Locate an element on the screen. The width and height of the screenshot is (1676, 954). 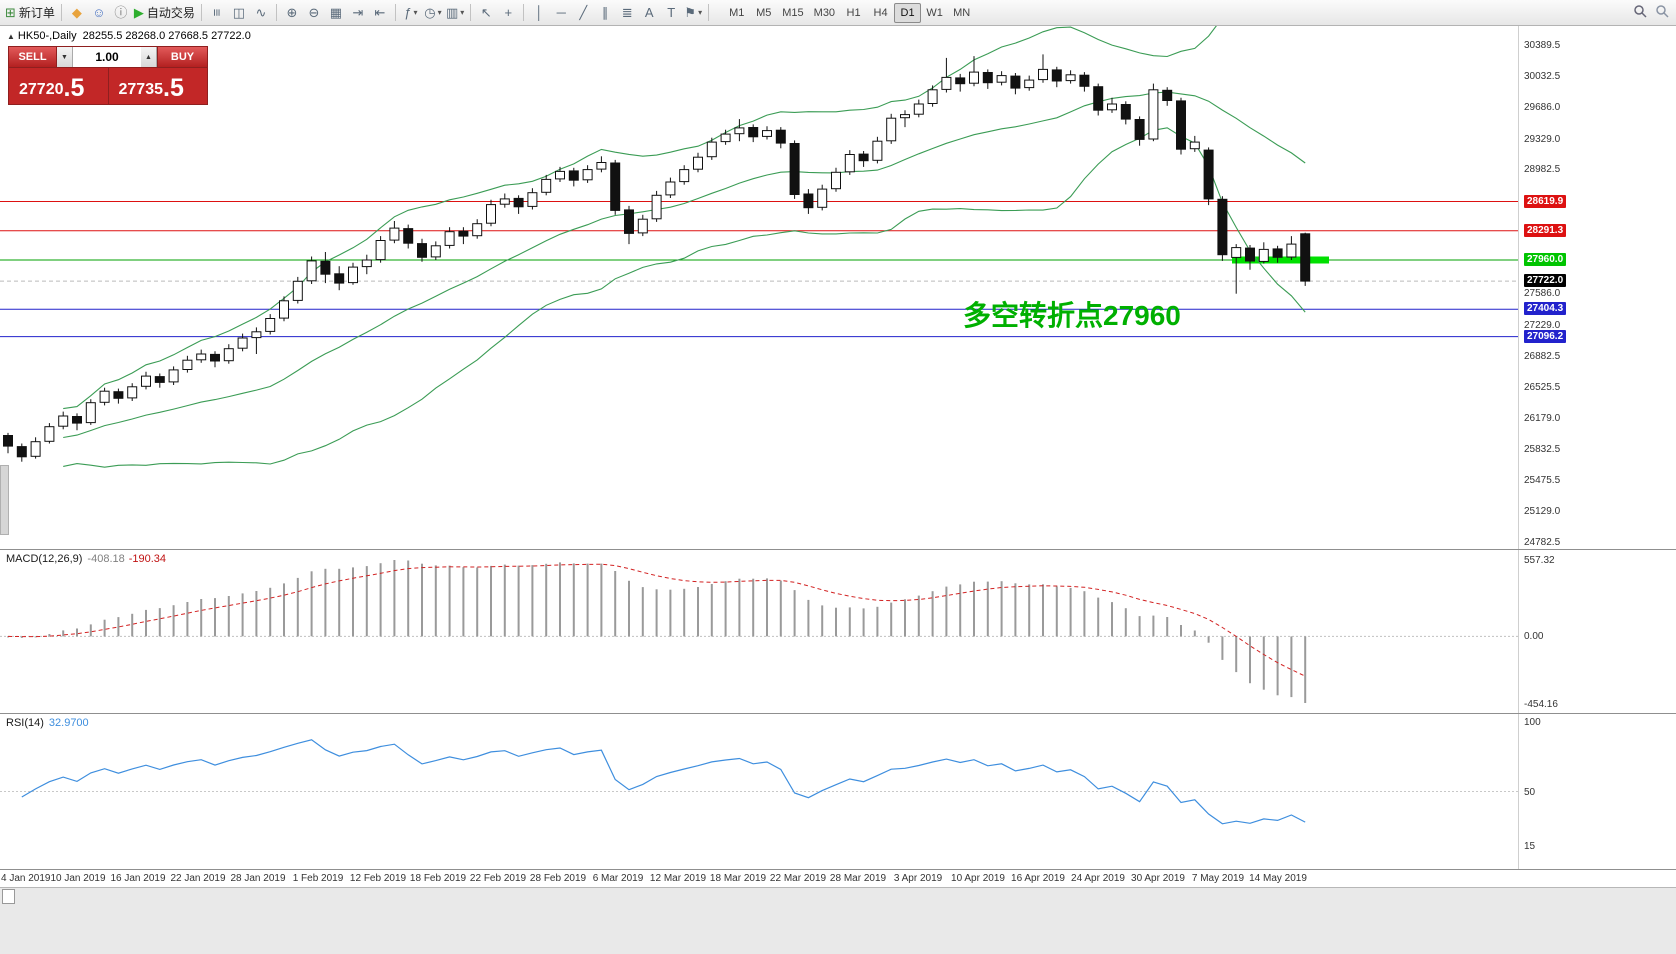
horizontal-line-button: ─ is located at coordinates (561, 13).